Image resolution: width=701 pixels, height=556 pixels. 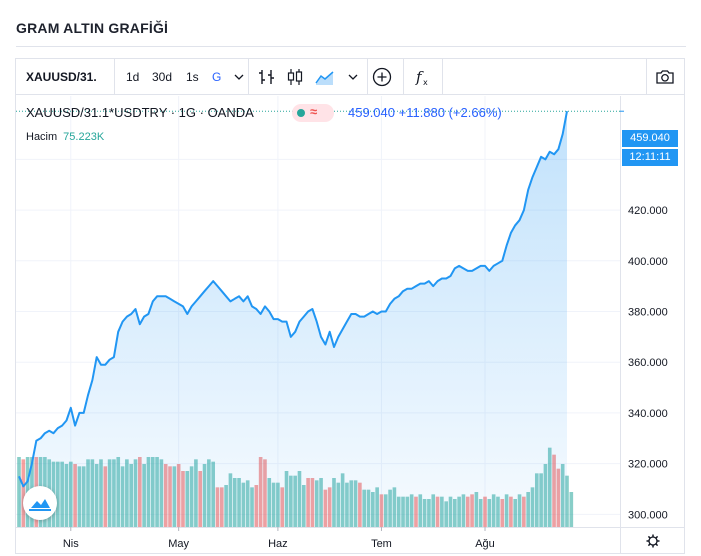 What do you see at coordinates (425, 82) in the screenshot?
I see `svg-text: x` at bounding box center [425, 82].